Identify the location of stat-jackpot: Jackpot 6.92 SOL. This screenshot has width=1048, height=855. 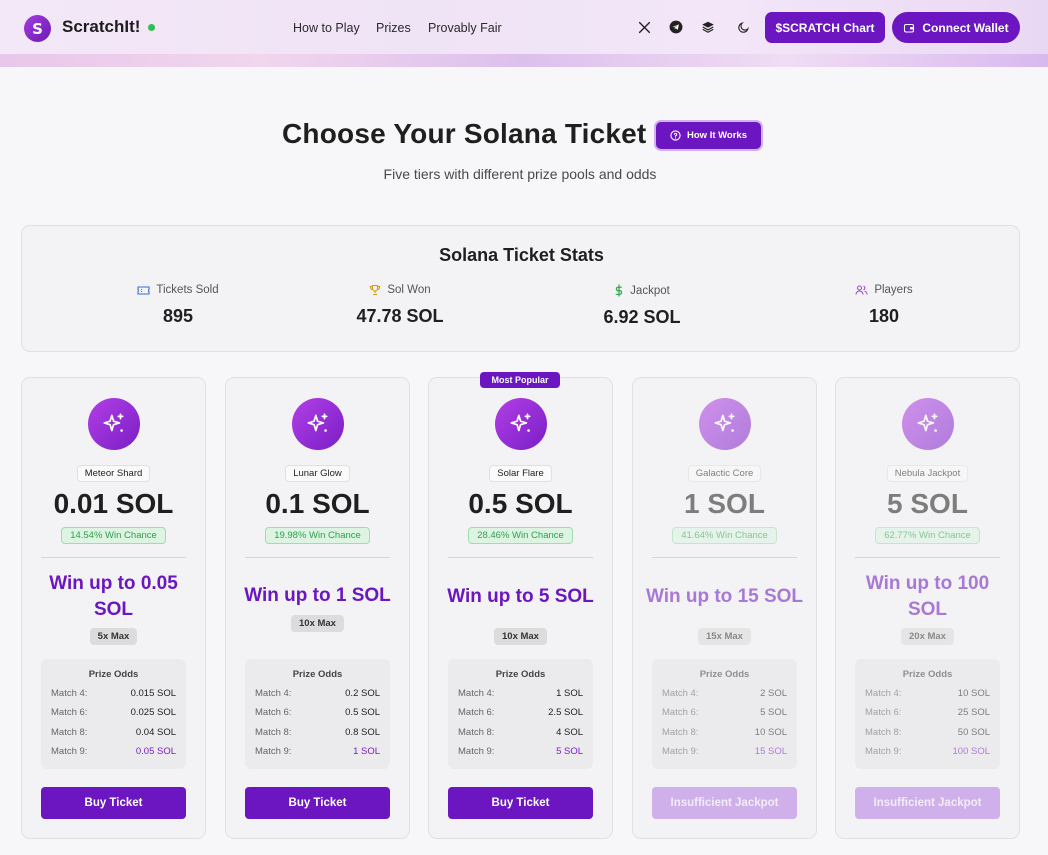
(642, 306).